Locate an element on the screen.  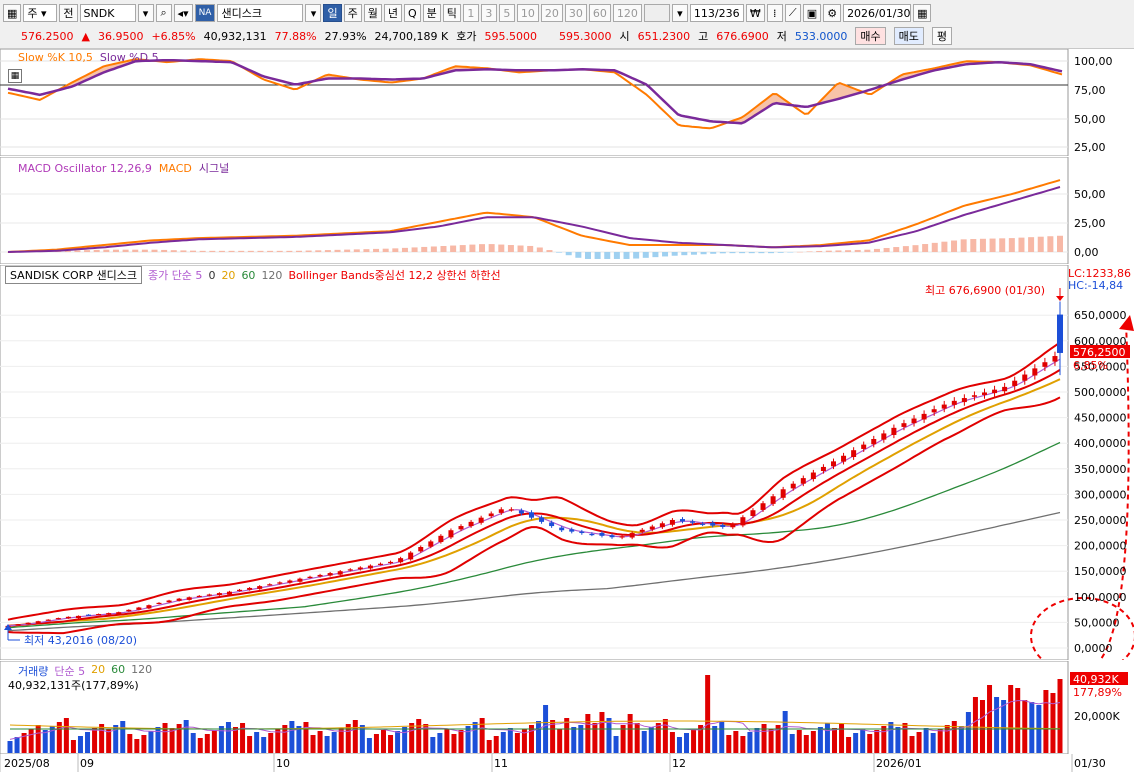
minute-button-60: 60 is located at coordinates (599, 13).